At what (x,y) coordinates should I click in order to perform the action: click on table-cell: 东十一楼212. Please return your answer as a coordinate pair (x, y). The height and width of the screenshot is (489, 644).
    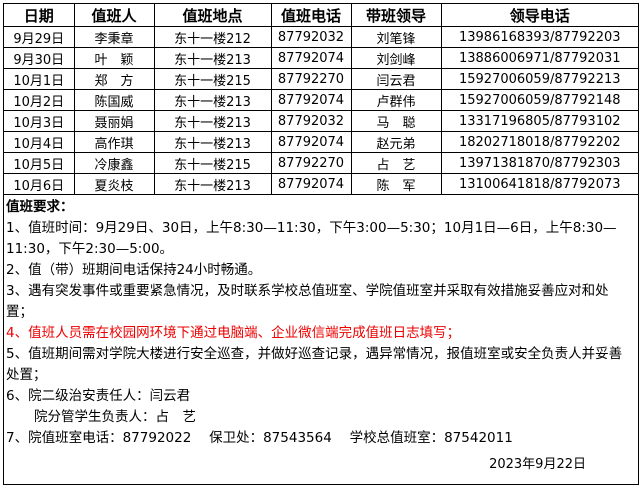
    Looking at the image, I should click on (212, 37).